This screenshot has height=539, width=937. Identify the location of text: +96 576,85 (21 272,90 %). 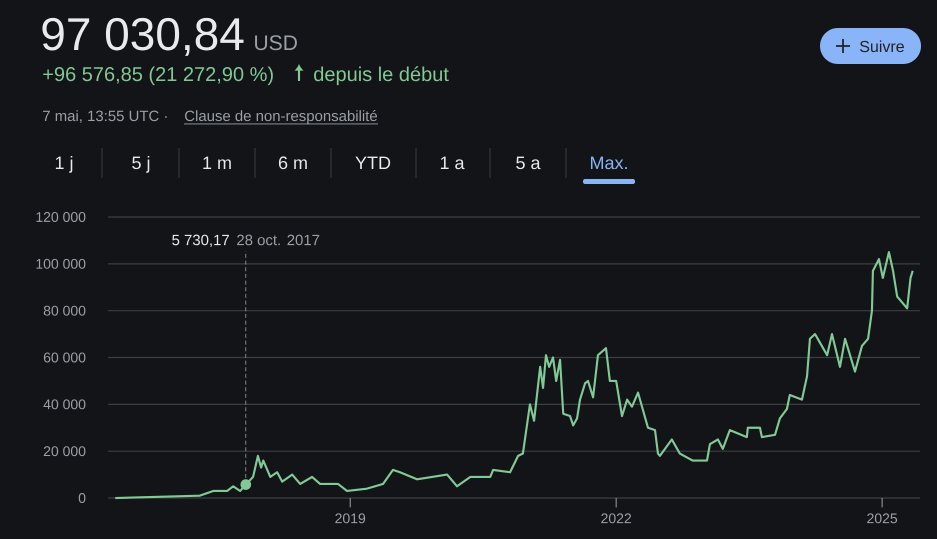
(158, 76).